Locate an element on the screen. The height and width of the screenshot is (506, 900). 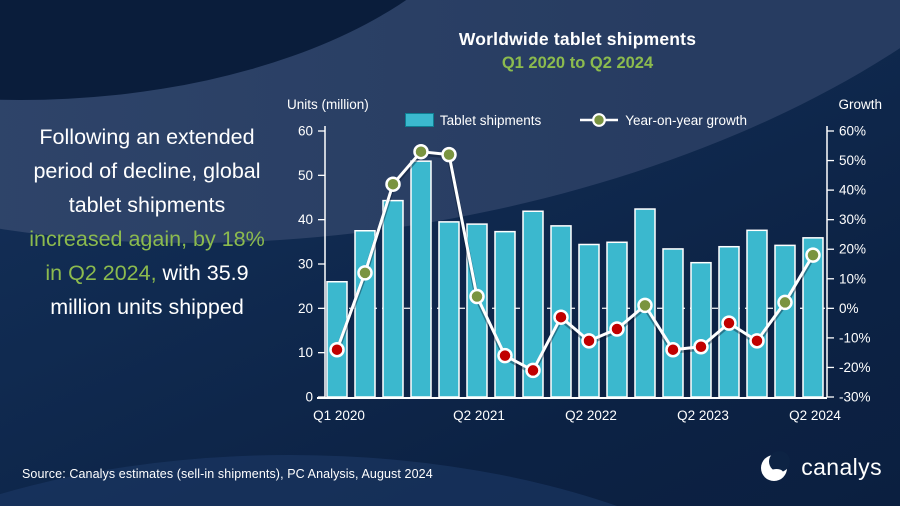
chart-subtitle: Q1 2020 to Q2 2024 is located at coordinates (577, 63).